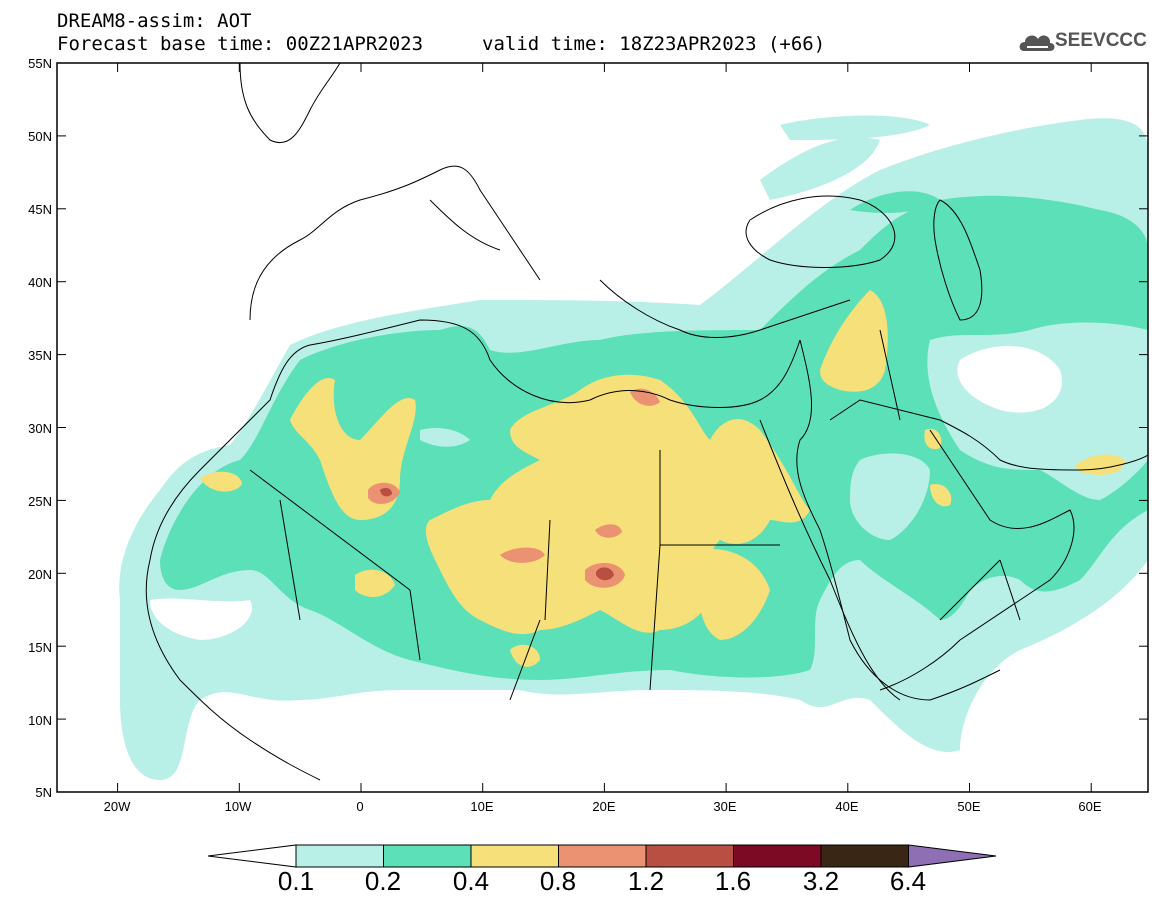 The image size is (1165, 905). I want to click on colorbar-label: 0.4, so click(471, 881).